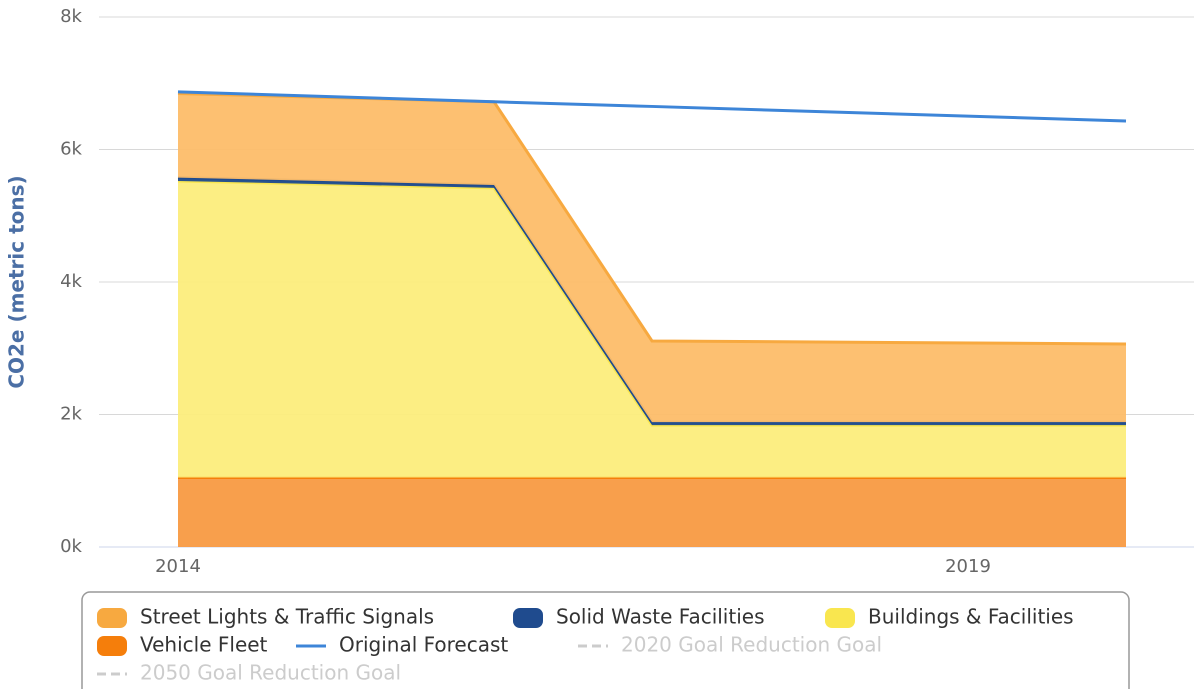 This screenshot has width=1194, height=689. Describe the element at coordinates (652, 106) in the screenshot. I see `line` at that location.